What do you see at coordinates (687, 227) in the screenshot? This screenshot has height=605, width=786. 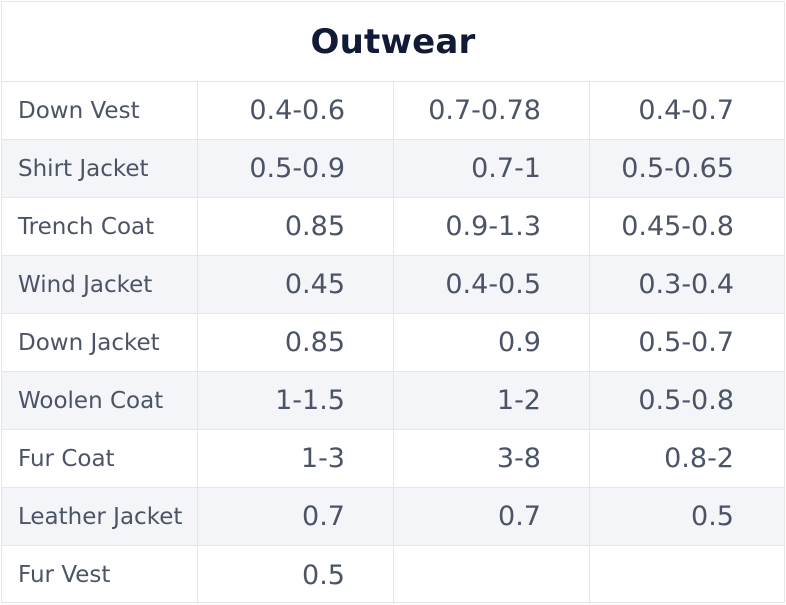 I see `table-cell: 0.45-0.8` at bounding box center [687, 227].